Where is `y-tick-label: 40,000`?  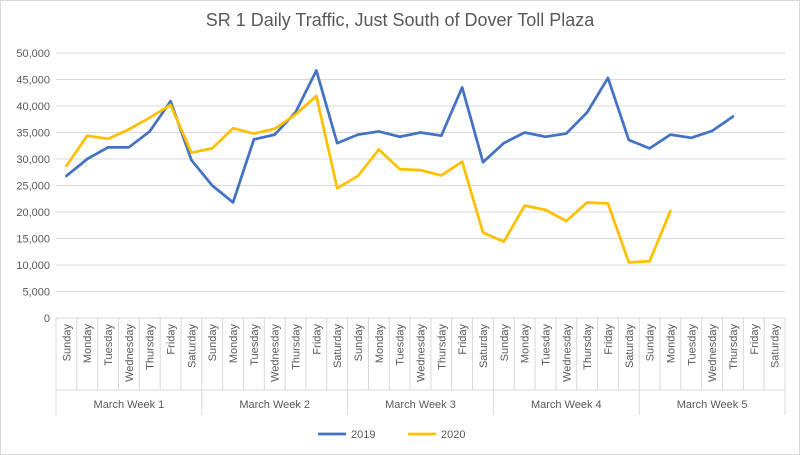 y-tick-label: 40,000 is located at coordinates (33, 107).